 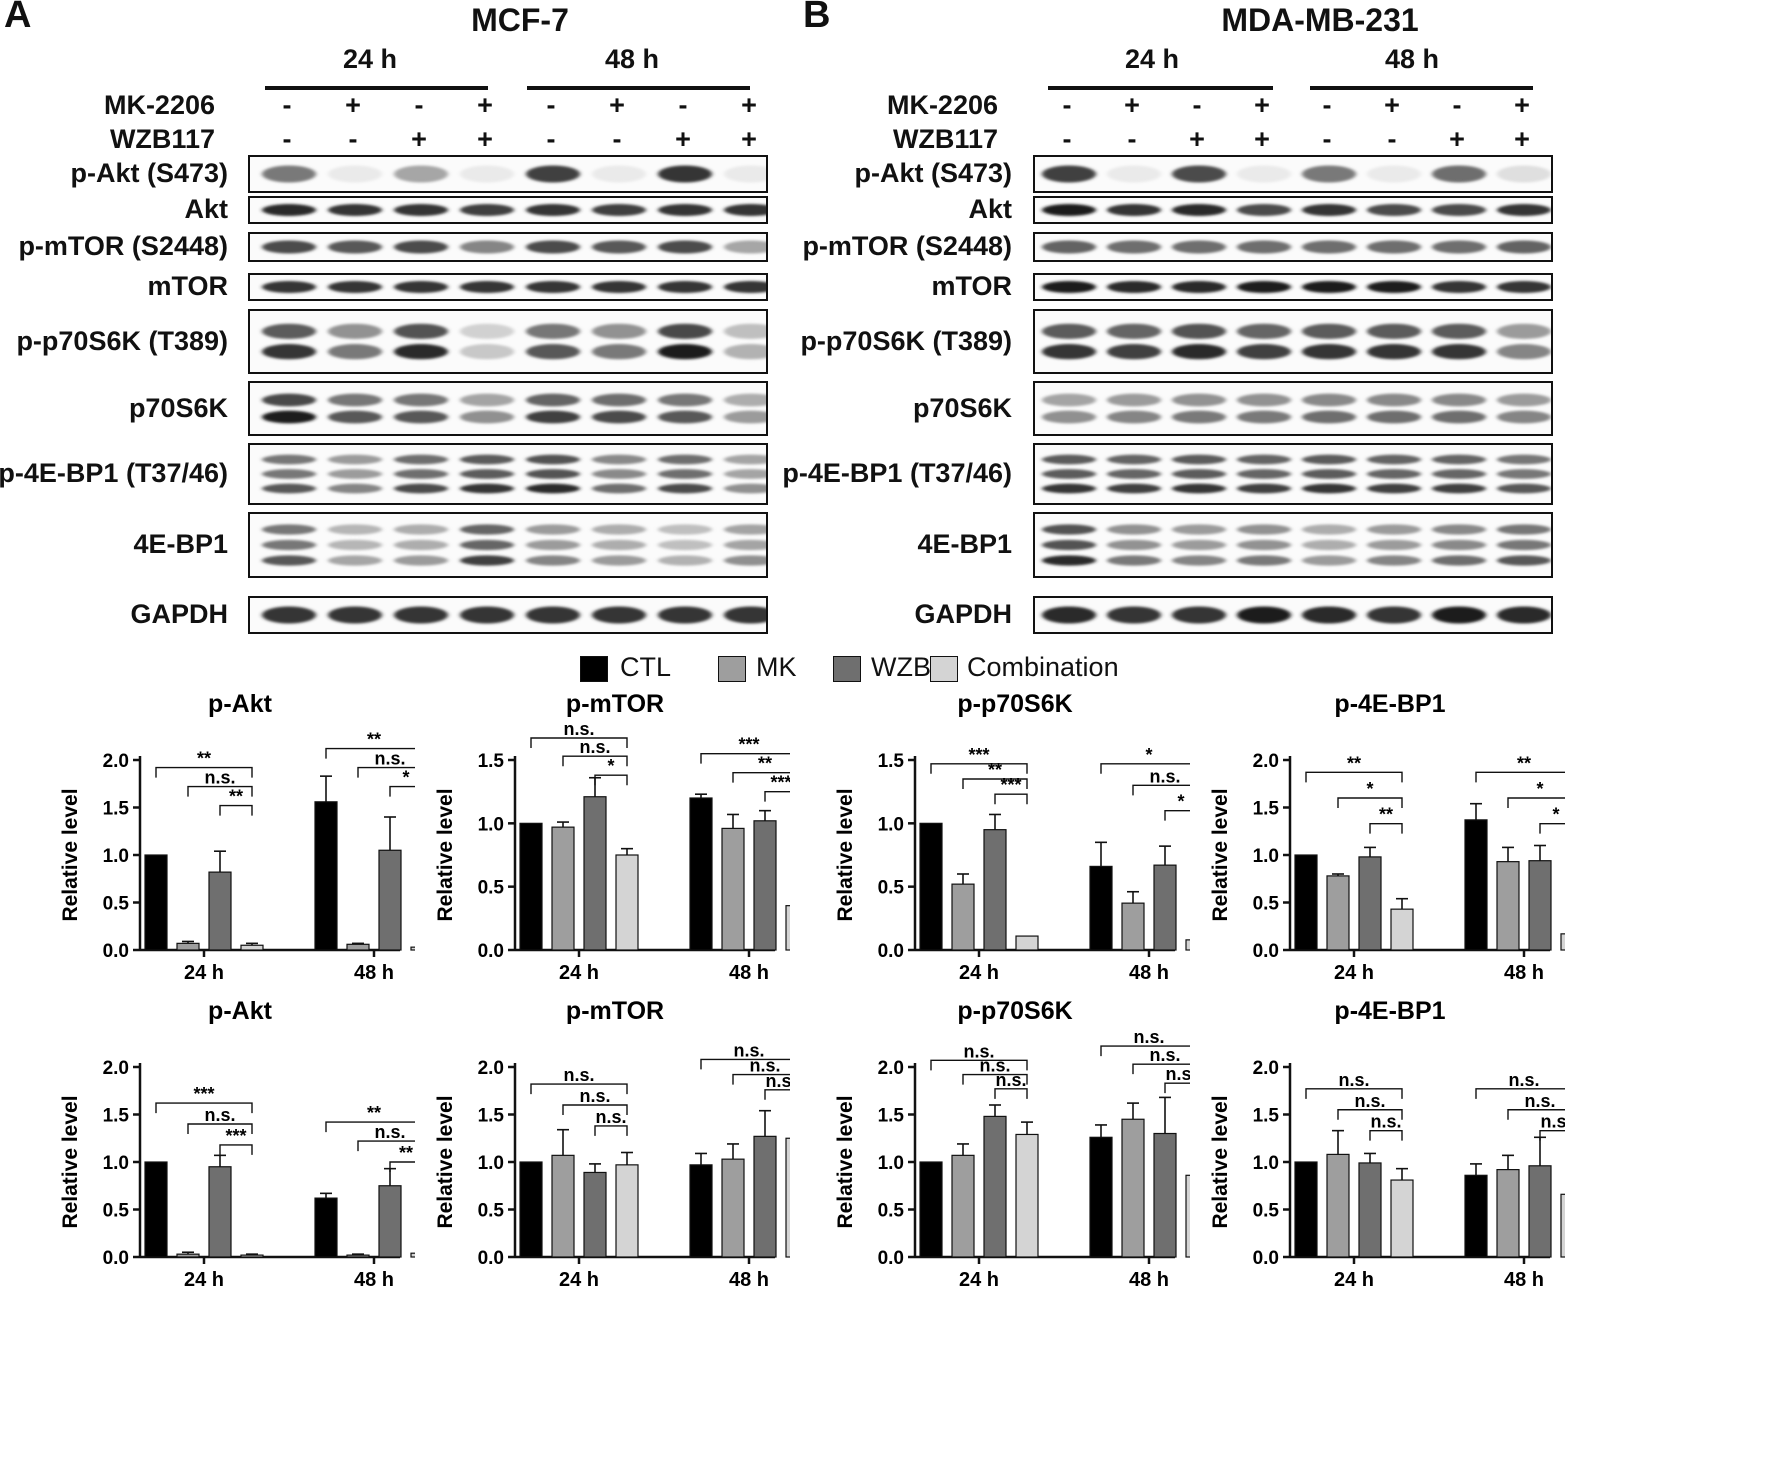 I want to click on y-tick-label: 2.0, so click(x=116, y=761).